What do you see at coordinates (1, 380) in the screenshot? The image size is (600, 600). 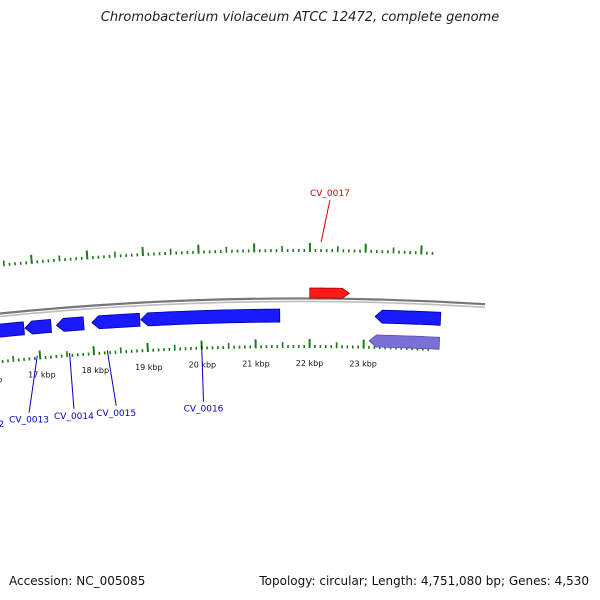 I see `scale-label: 16 kbp` at bounding box center [1, 380].